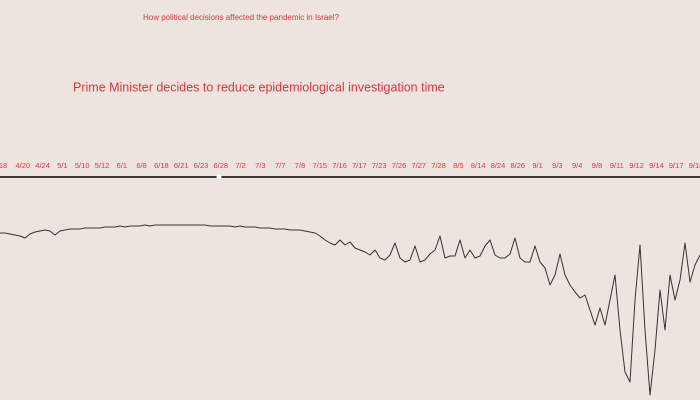 This screenshot has height=400, width=700. Describe the element at coordinates (42, 165) in the screenshot. I see `timeline-label: 4/24` at that location.